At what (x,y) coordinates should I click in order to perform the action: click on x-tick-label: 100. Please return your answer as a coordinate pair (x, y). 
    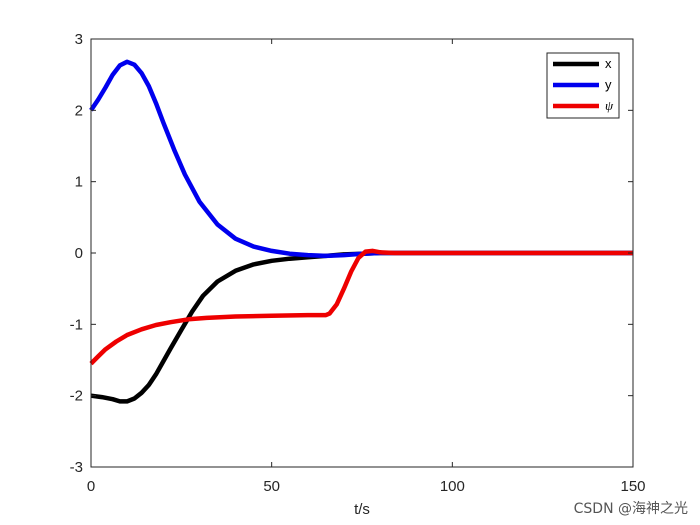
    Looking at the image, I should click on (452, 486).